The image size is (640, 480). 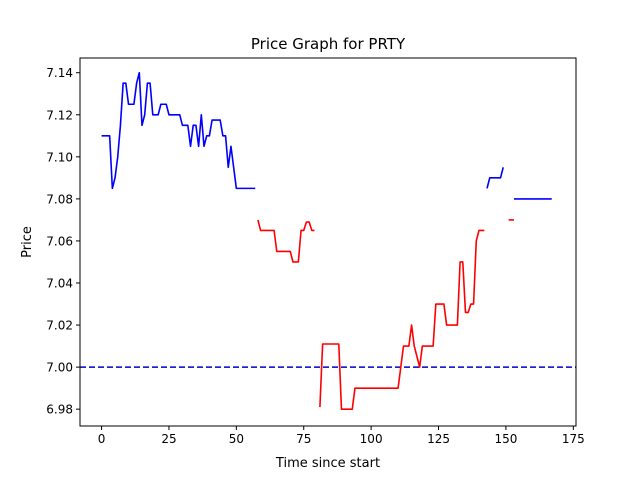 I want to click on x-tick-label: 75, so click(x=303, y=439).